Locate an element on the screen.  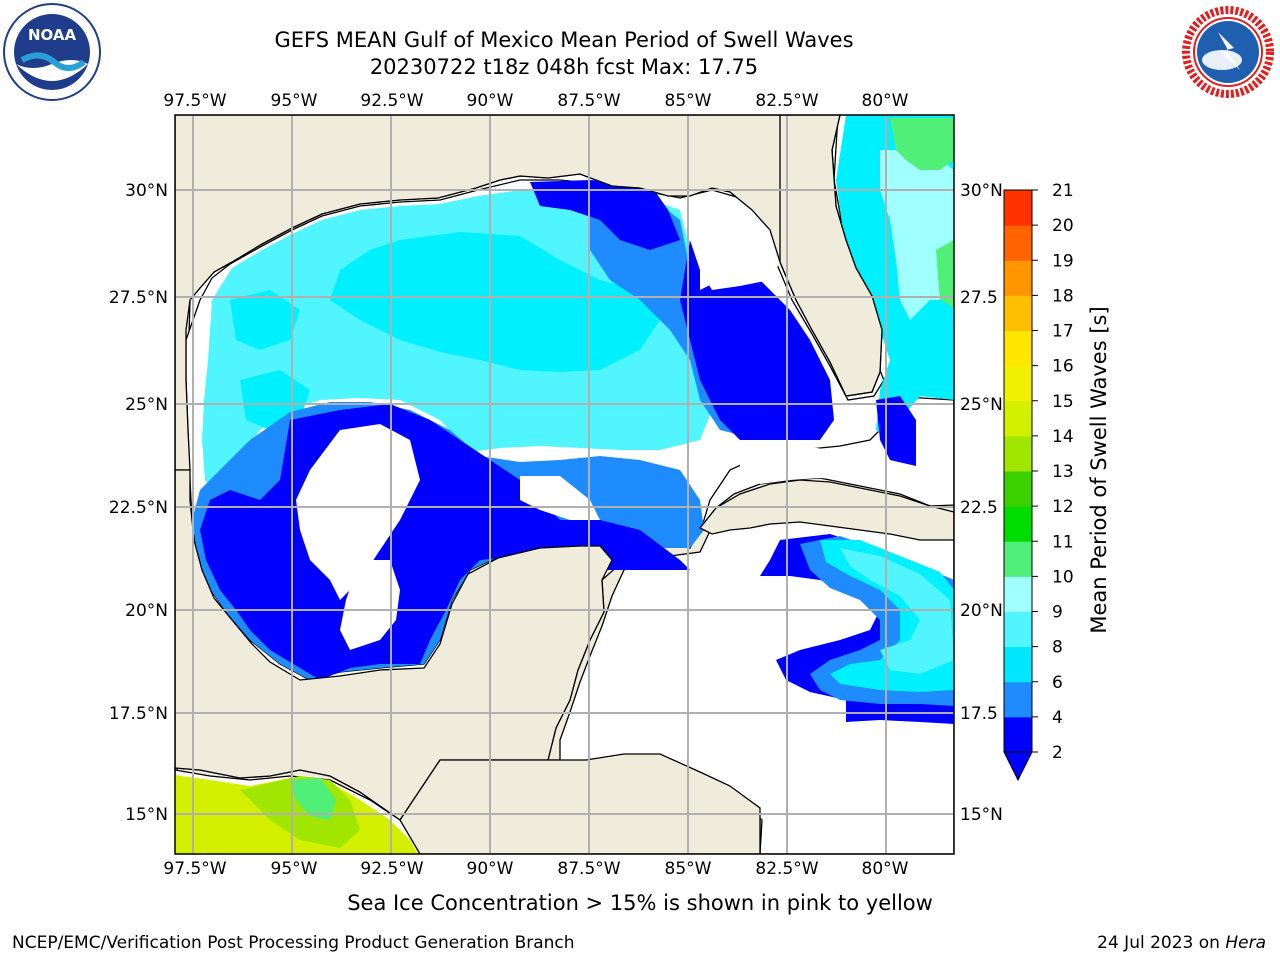
footer-date-text: 24 Jul 2023 on is located at coordinates (1158, 943).